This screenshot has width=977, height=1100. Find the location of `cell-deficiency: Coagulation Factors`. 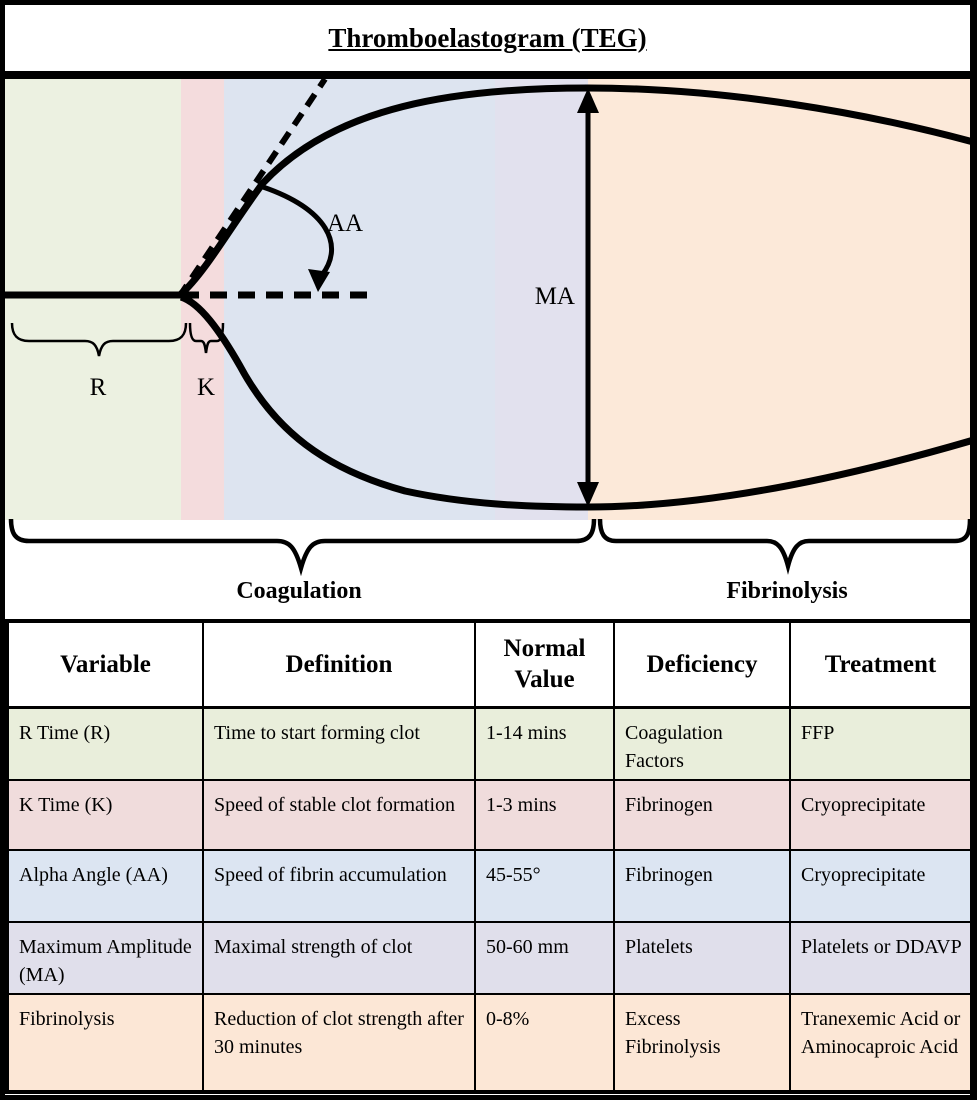

cell-deficiency: Coagulation Factors is located at coordinates (702, 743).